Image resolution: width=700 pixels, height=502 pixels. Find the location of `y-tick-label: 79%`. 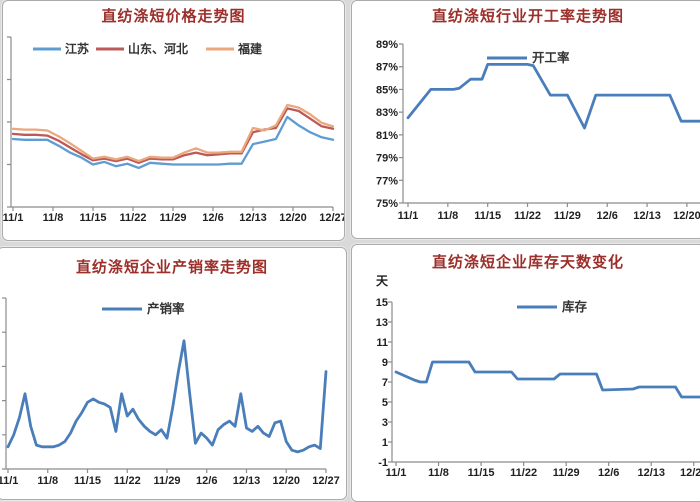

y-tick-label: 79% is located at coordinates (387, 159).